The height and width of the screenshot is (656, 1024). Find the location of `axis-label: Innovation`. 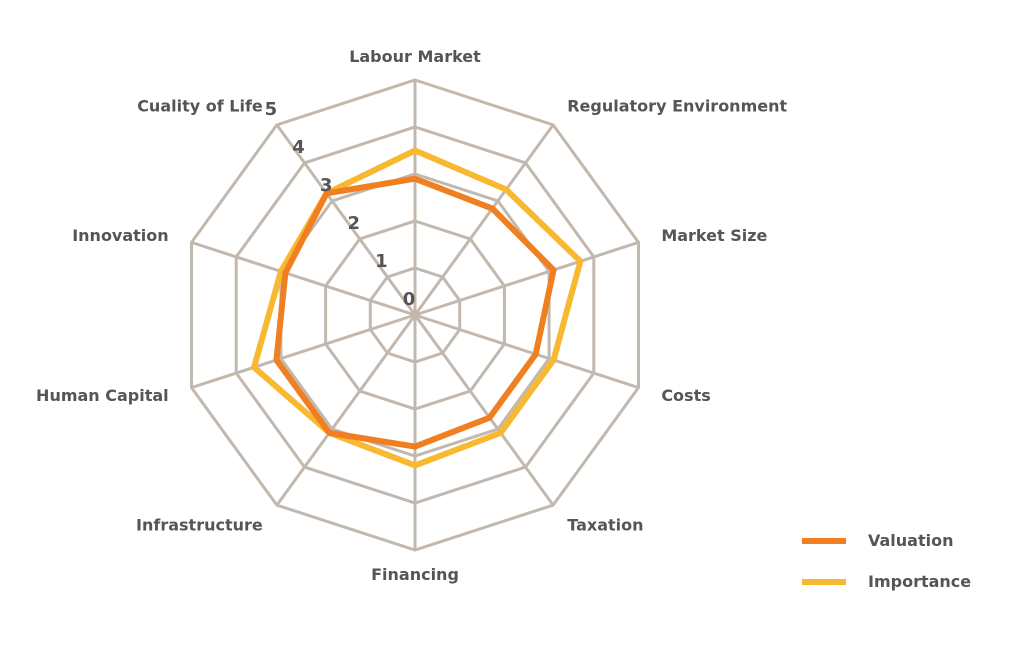

axis-label: Innovation is located at coordinates (120, 235).